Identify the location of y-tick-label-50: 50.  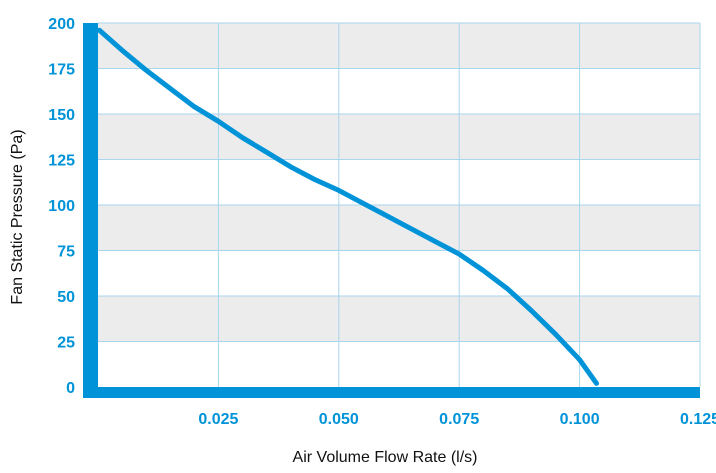
(66, 297).